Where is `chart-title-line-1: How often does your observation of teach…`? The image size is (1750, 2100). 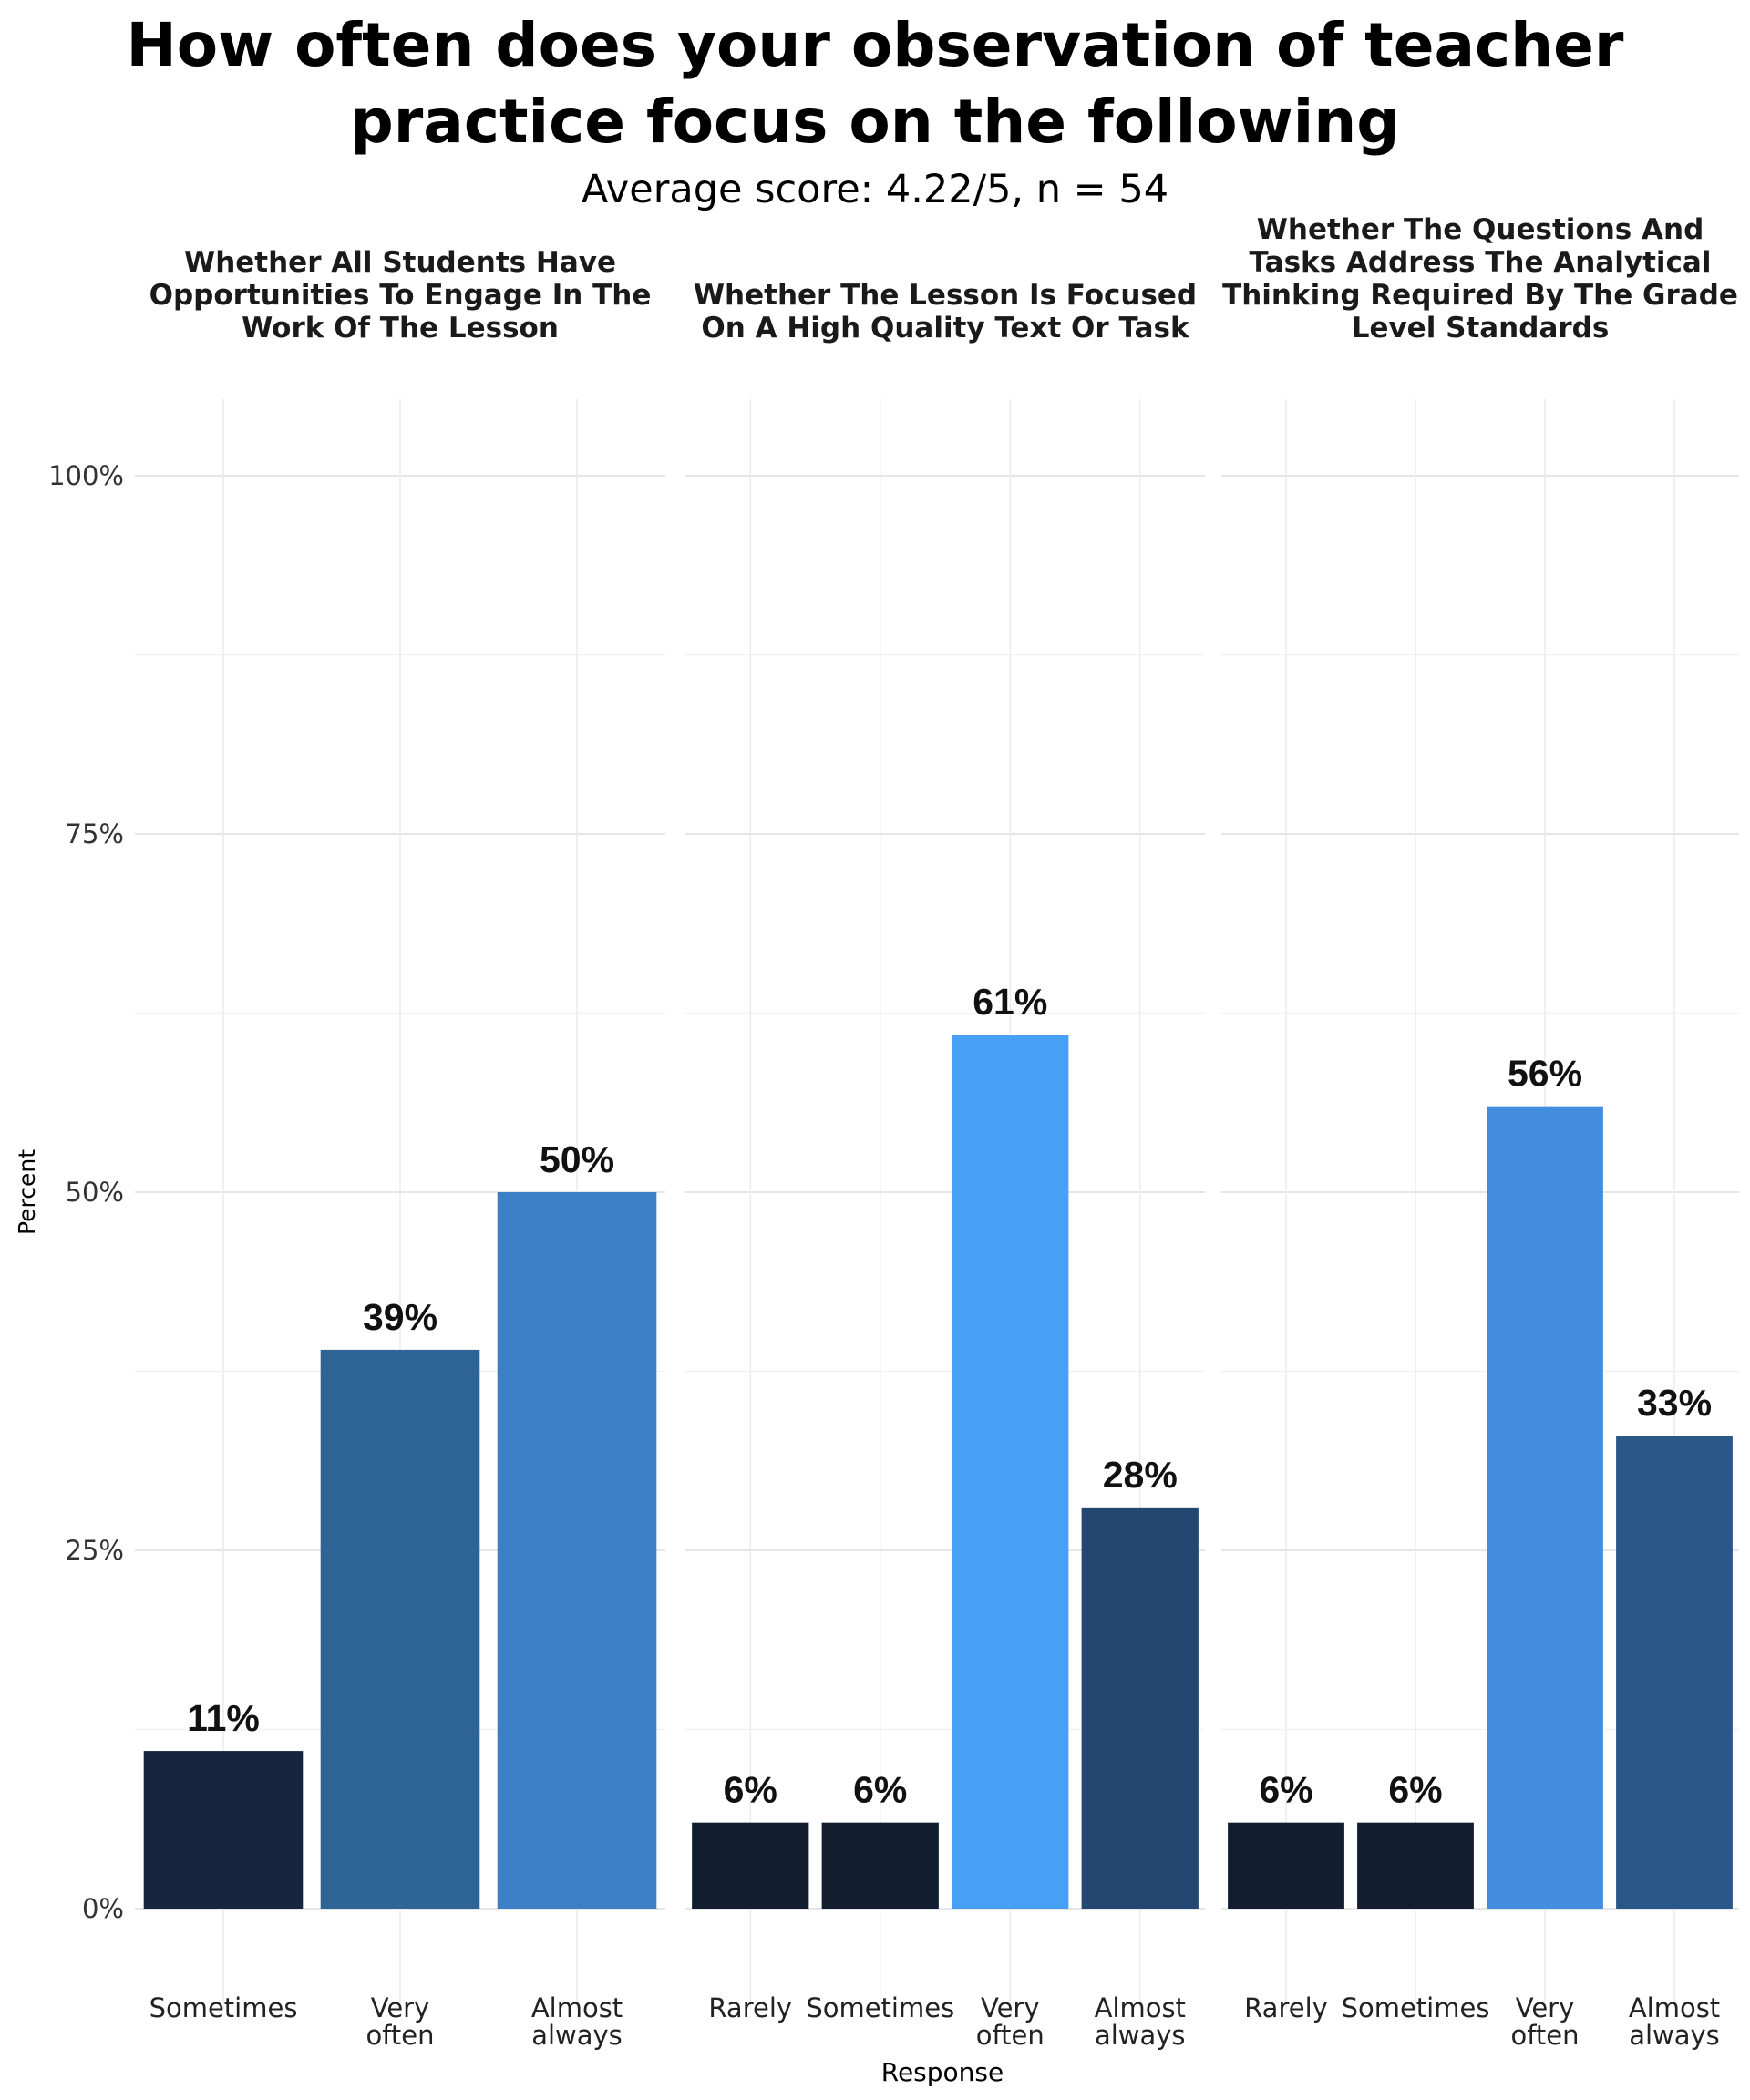
chart-title-line-1: How often does your observation of teach… is located at coordinates (875, 45).